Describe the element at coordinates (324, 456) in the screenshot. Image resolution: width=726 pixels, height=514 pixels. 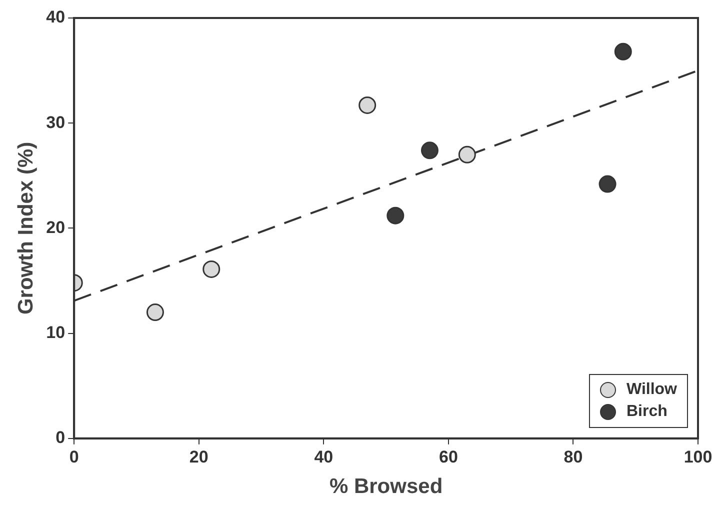
I see `x-tick-label: 40` at that location.